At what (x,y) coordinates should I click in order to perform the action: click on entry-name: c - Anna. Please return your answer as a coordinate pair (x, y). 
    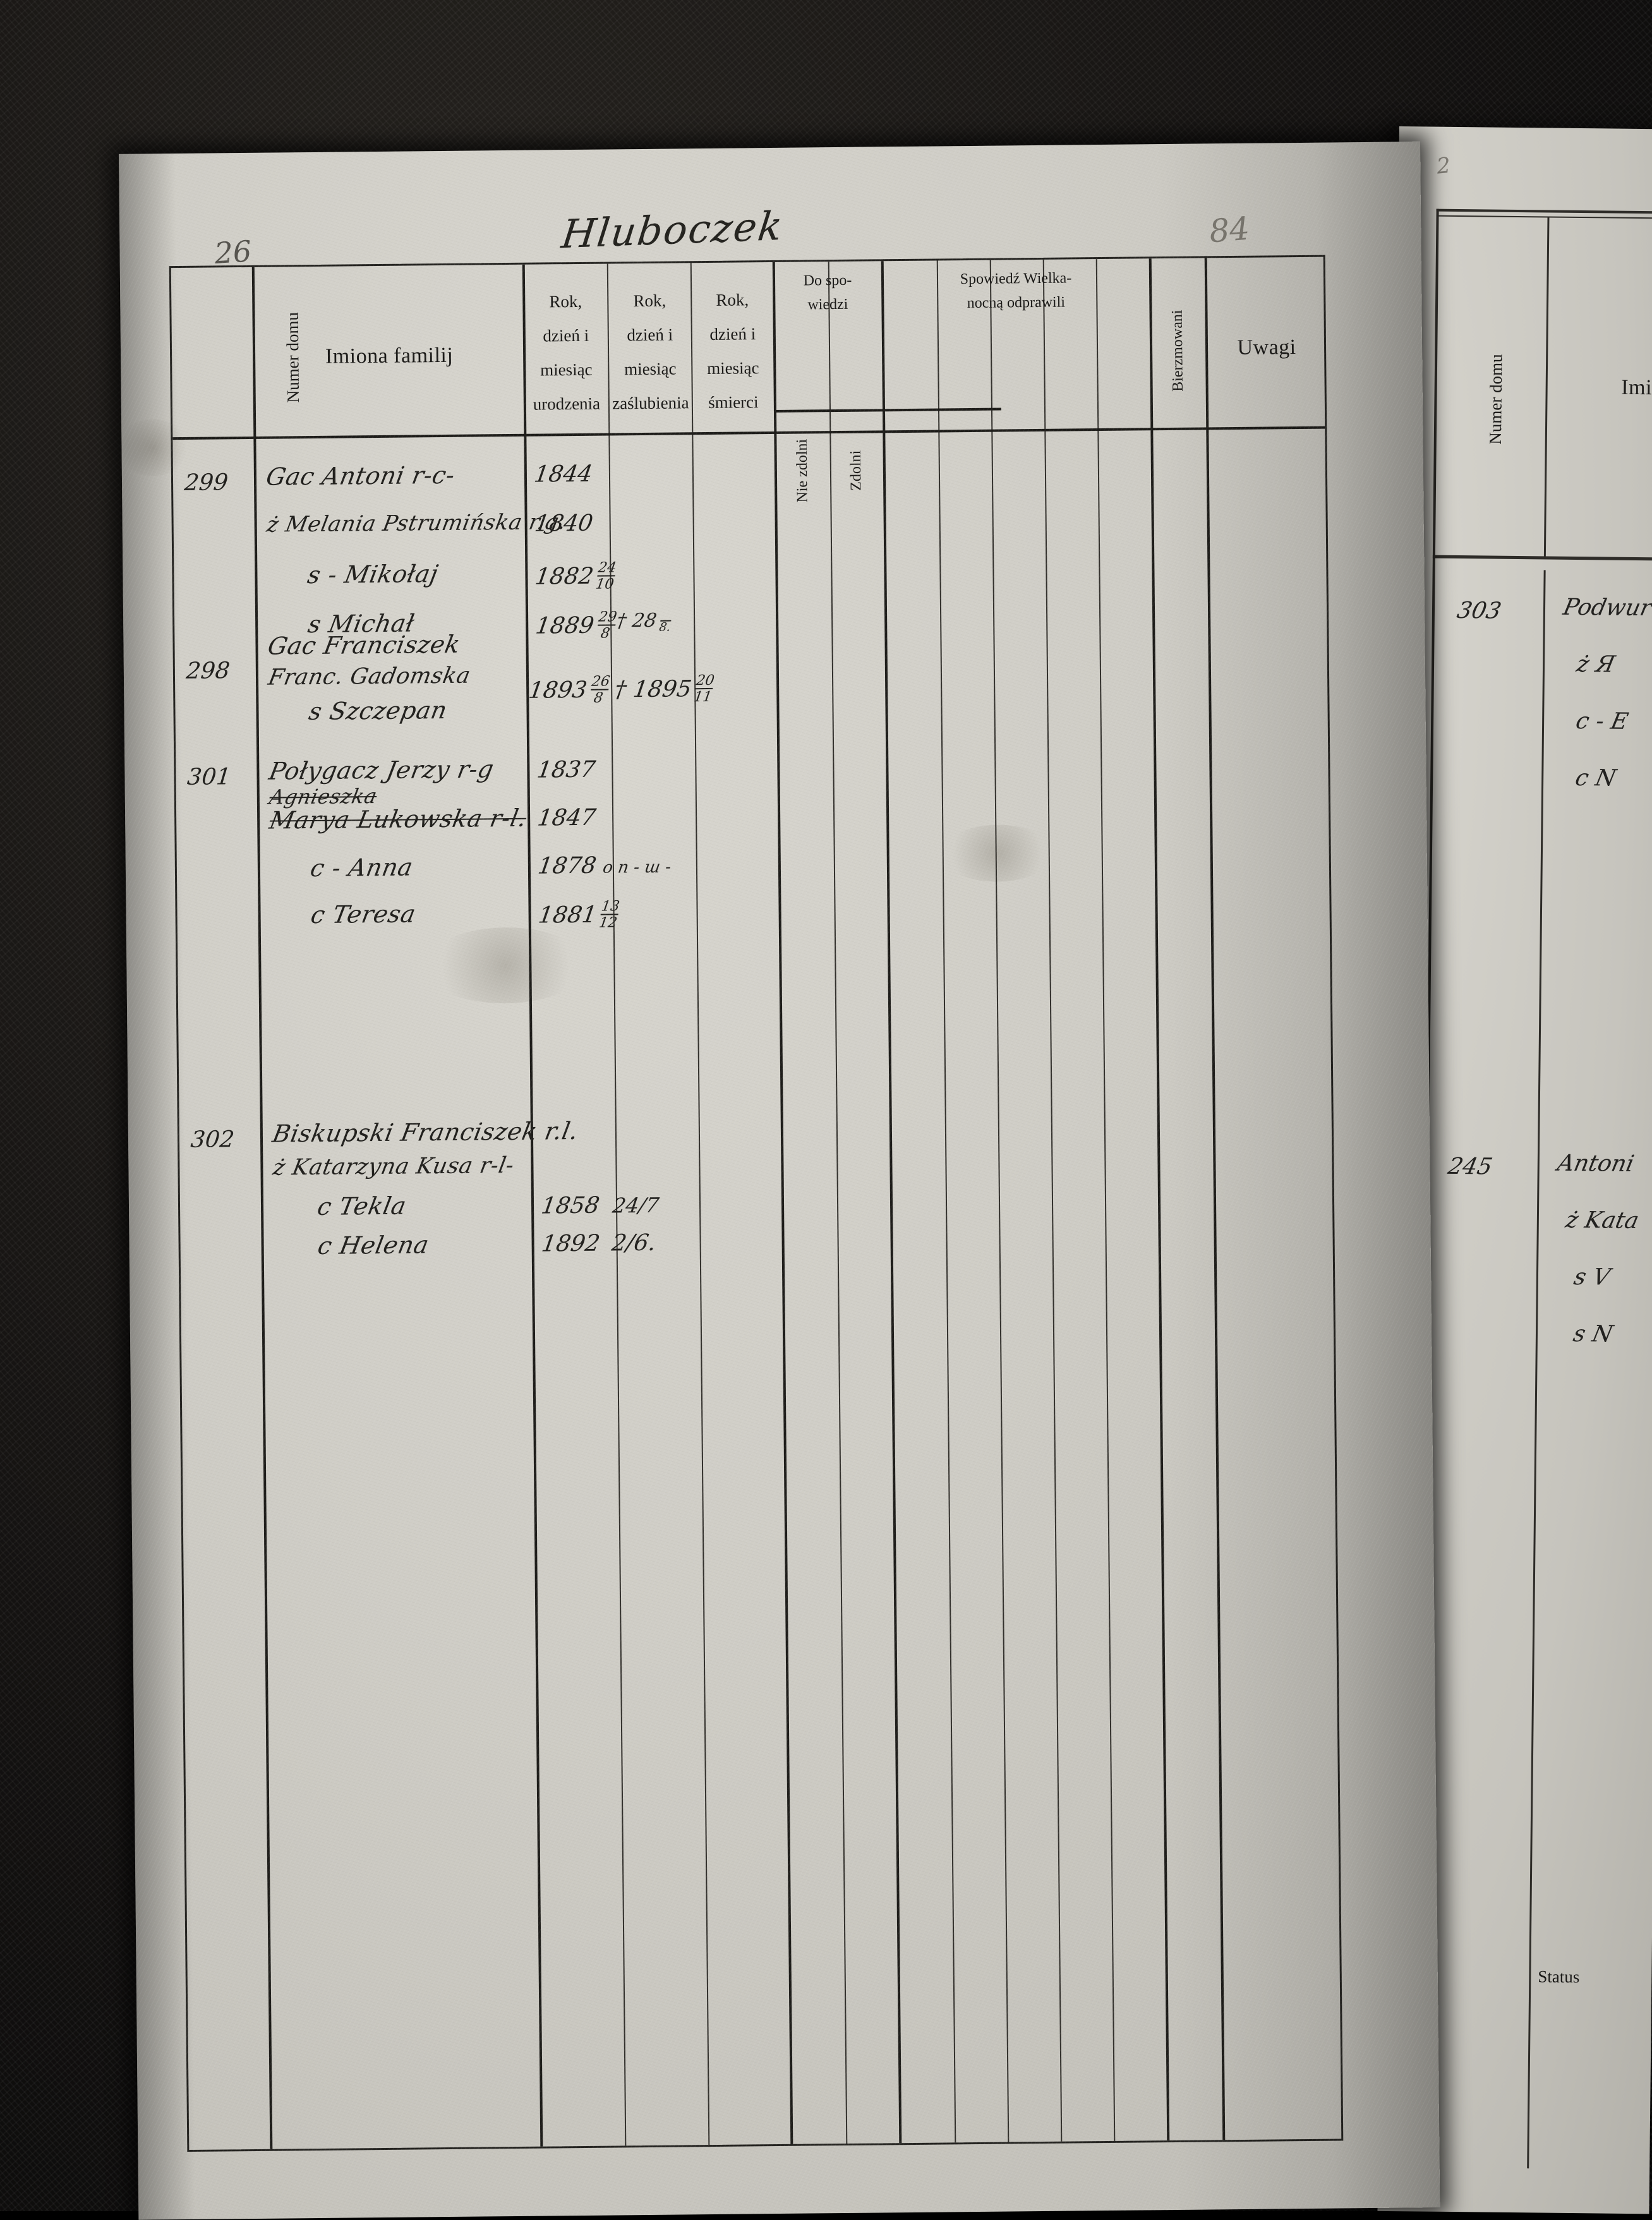
    Looking at the image, I should click on (362, 868).